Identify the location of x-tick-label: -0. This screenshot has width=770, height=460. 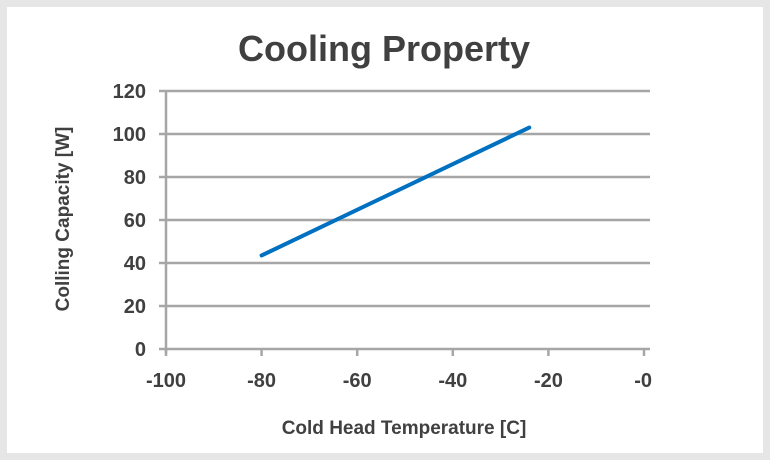
(643, 381).